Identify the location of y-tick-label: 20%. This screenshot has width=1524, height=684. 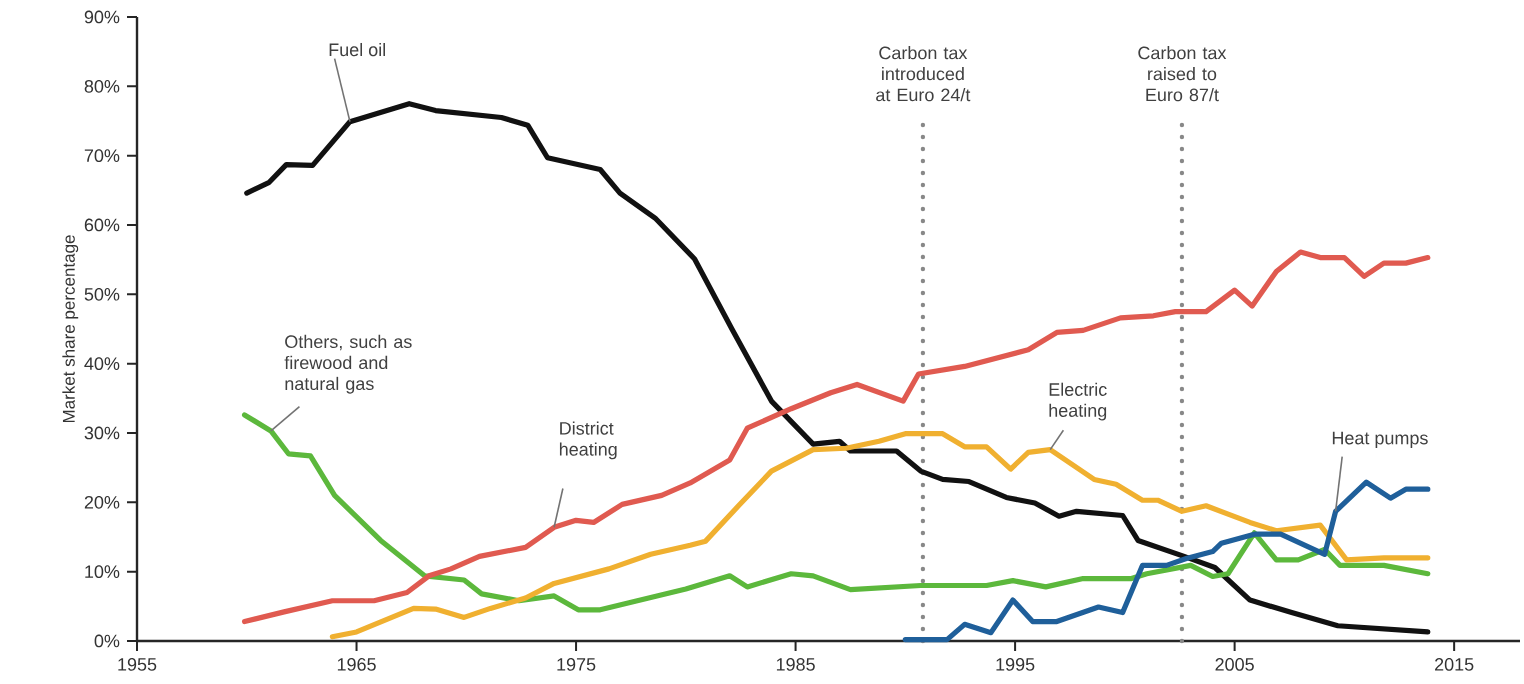
(102, 502).